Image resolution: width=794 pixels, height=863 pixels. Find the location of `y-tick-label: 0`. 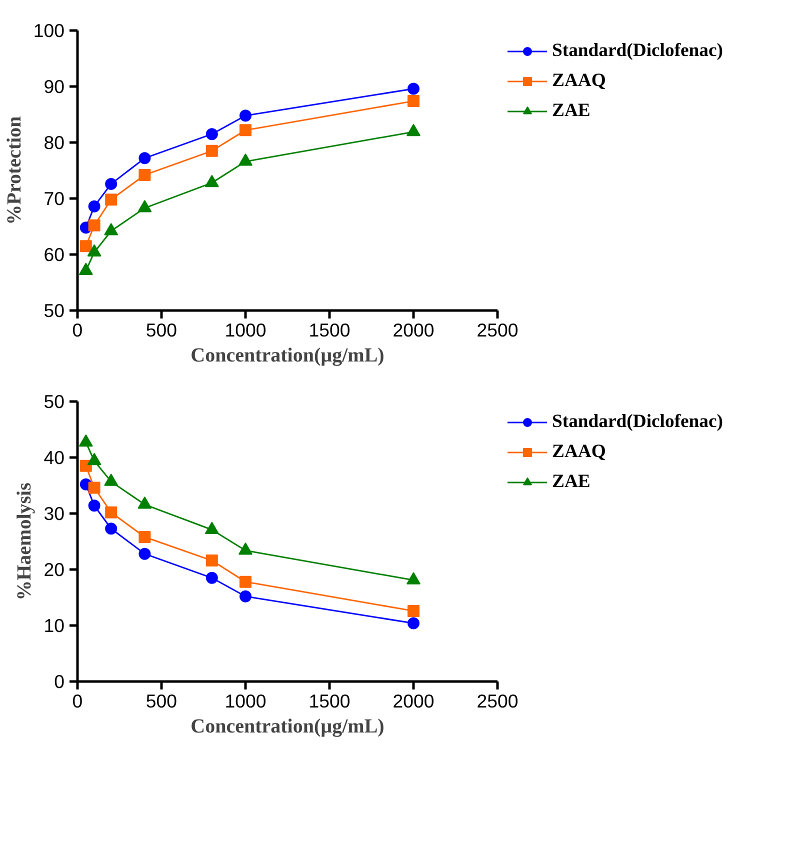

y-tick-label: 0 is located at coordinates (59, 681).